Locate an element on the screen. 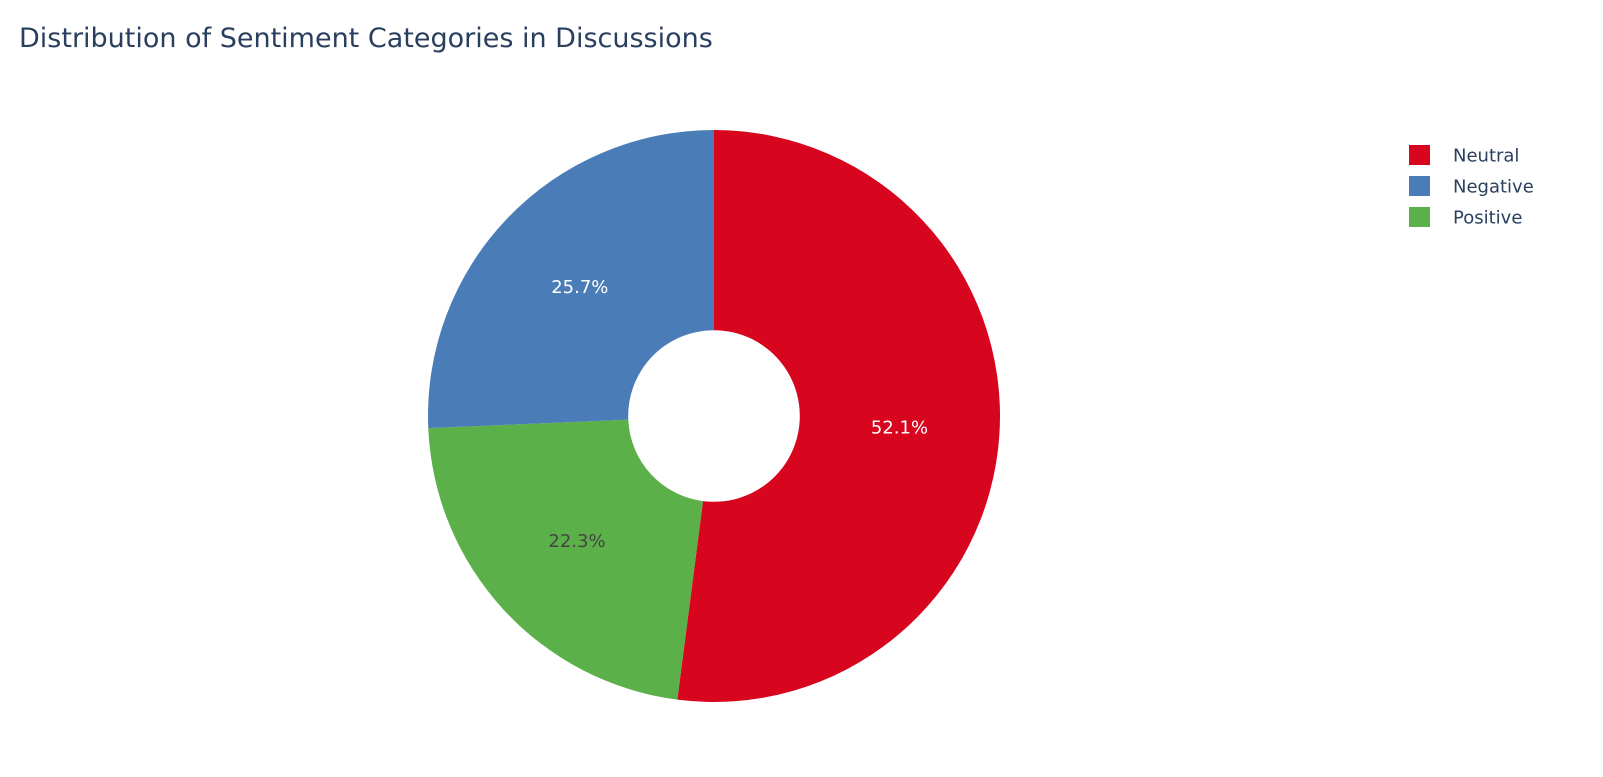 This screenshot has width=1603, height=777. slice-neutral is located at coordinates (839, 416).